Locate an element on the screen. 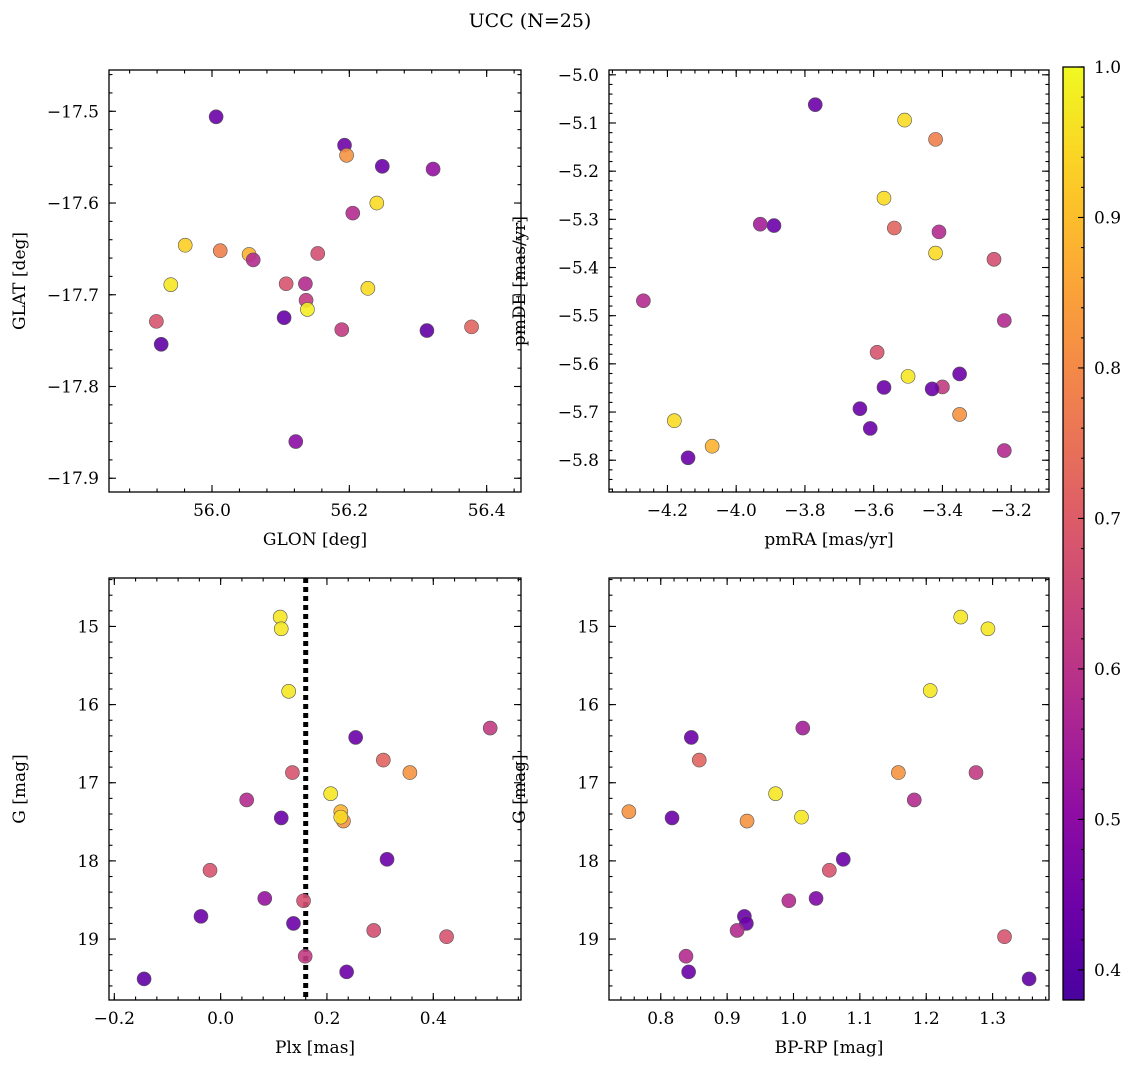  x-tick-label: 56.4 is located at coordinates (487, 511).